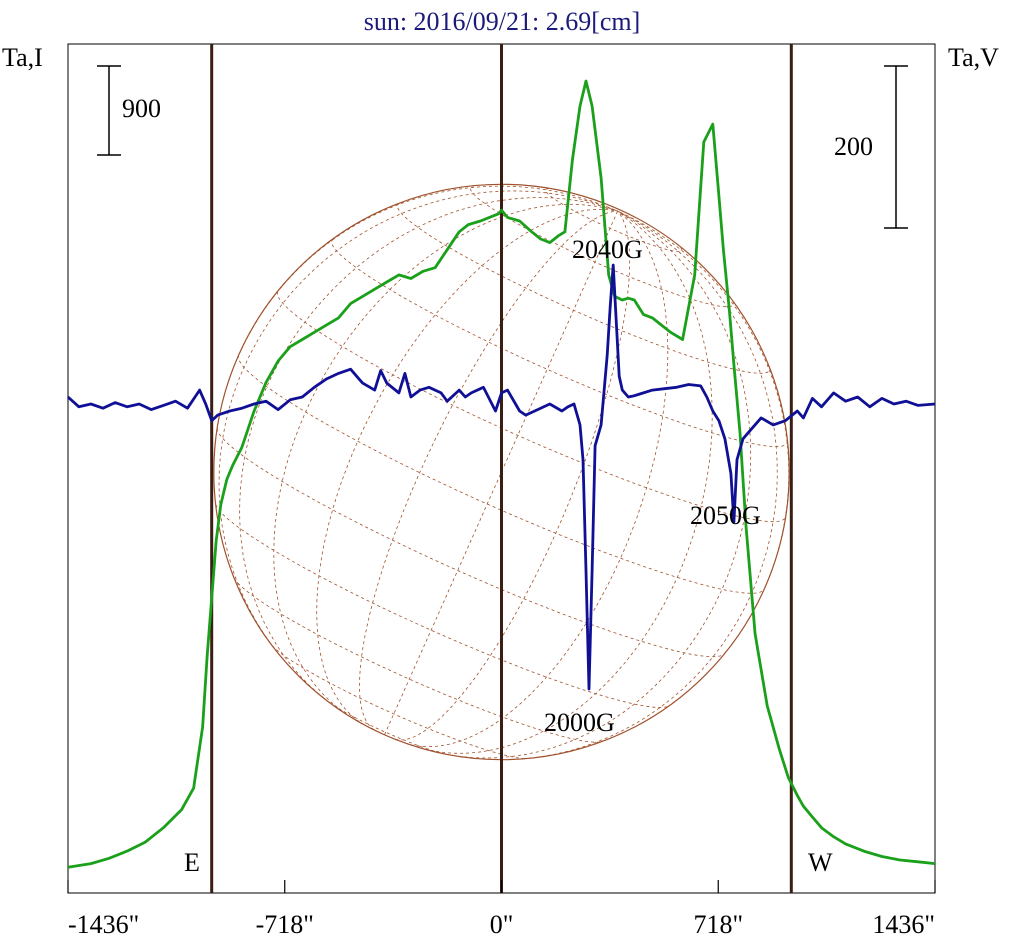 The image size is (1009, 941). What do you see at coordinates (718, 924) in the screenshot?
I see `x-tick-label: 718"` at bounding box center [718, 924].